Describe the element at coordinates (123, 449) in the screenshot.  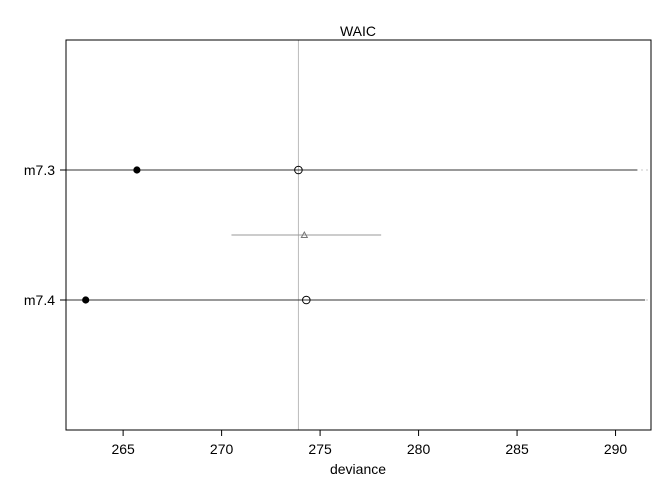
I see `x-tick-label: 265` at that location.